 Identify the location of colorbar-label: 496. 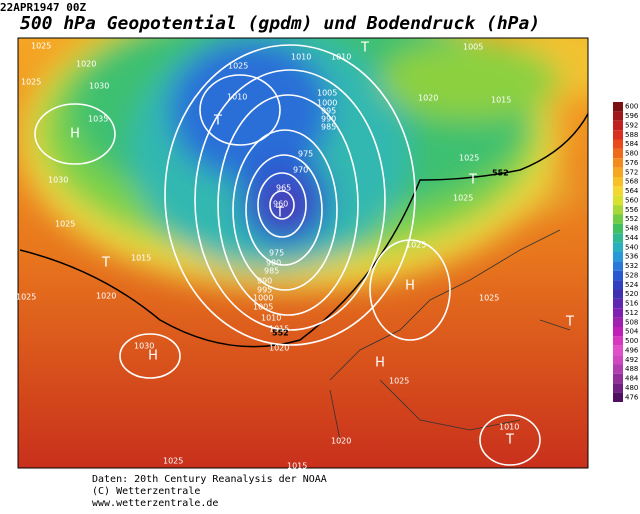
(632, 350).